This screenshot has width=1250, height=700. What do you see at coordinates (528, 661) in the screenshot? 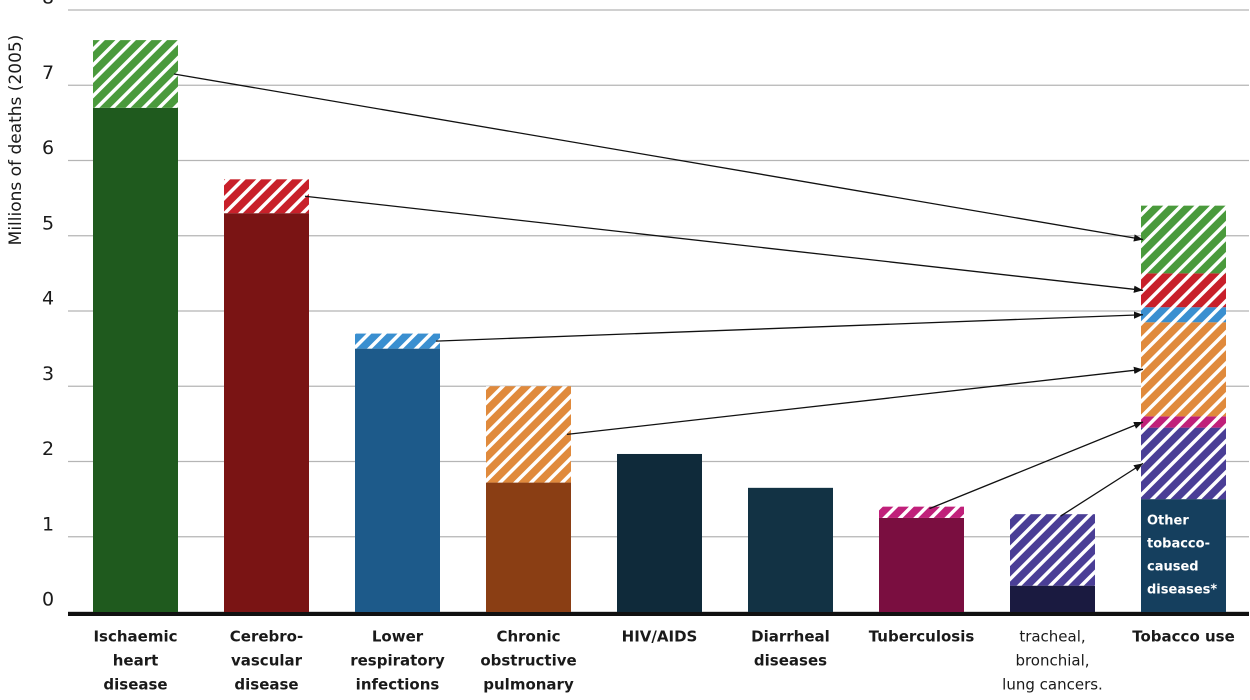
I see `x-tick-label: obstructive` at bounding box center [528, 661].